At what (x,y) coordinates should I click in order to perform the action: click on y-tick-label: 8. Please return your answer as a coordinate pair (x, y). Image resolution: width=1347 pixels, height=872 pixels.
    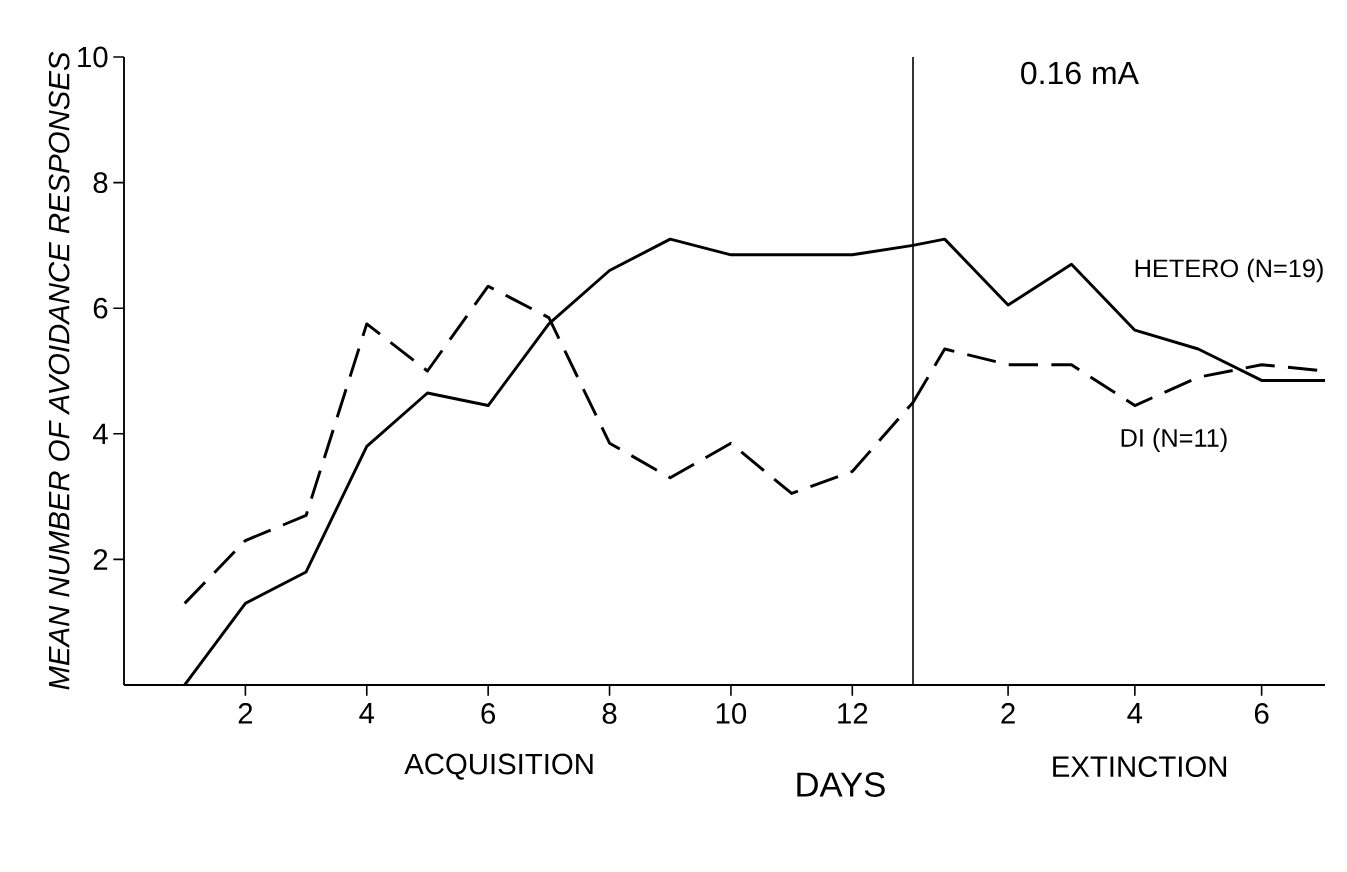
    Looking at the image, I should click on (100, 182).